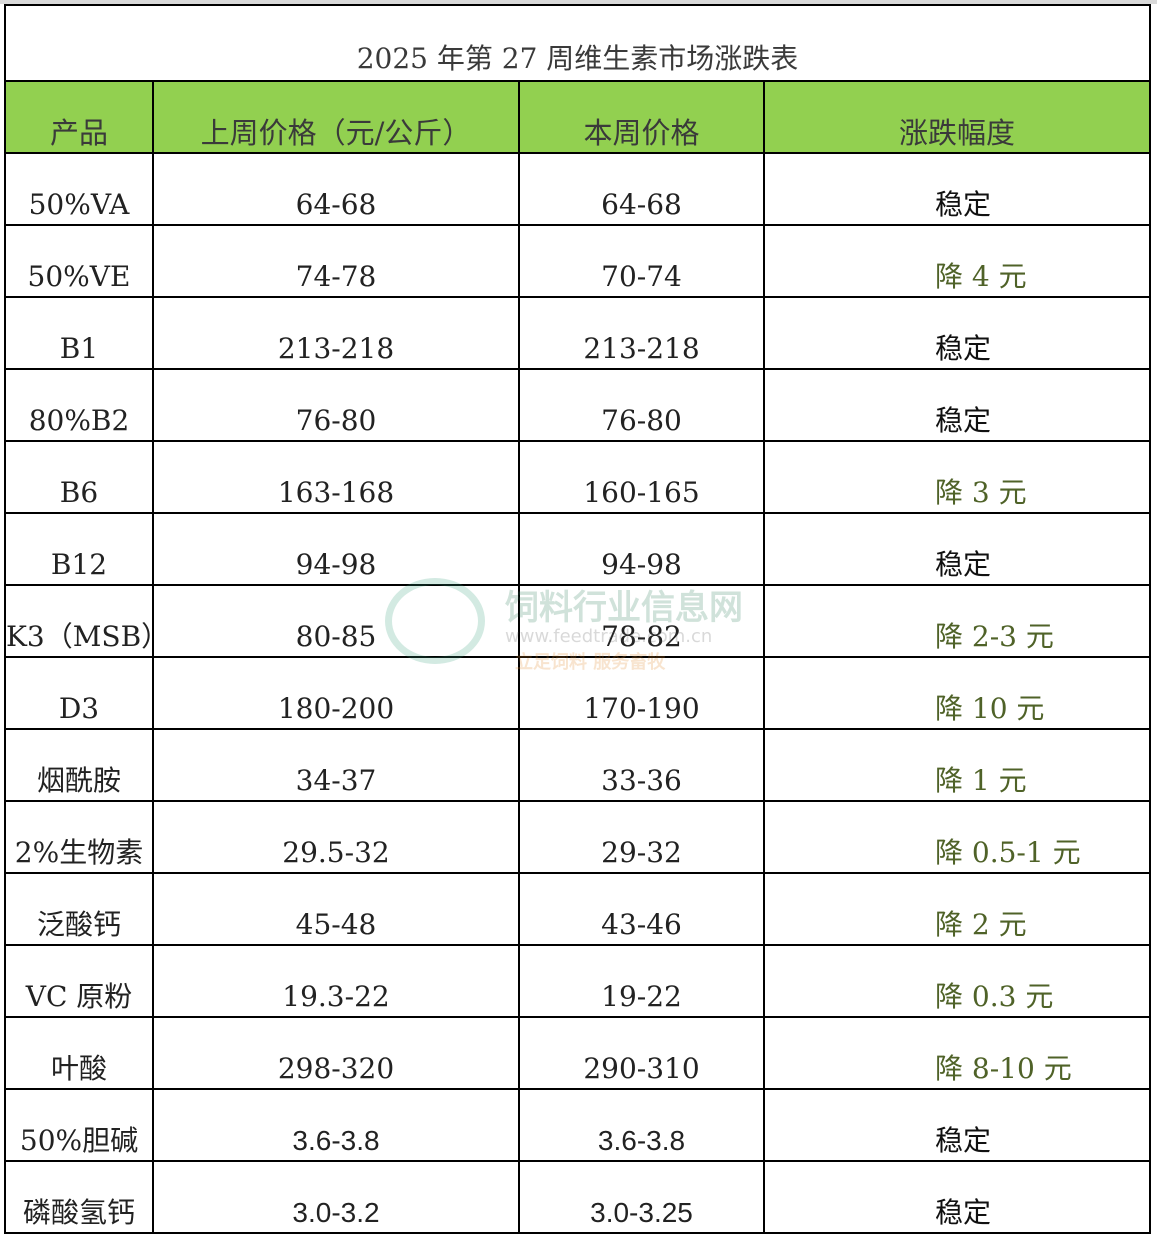 The width and height of the screenshot is (1157, 1254). I want to click on product-cell: 50%VE, so click(79, 261).